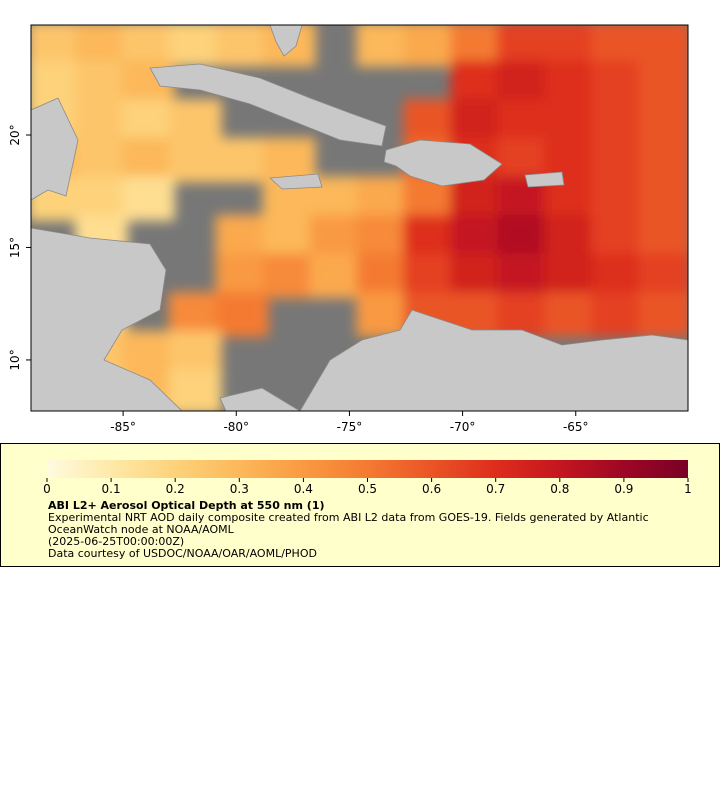  I want to click on x-tick-label: -80°, so click(236, 427).